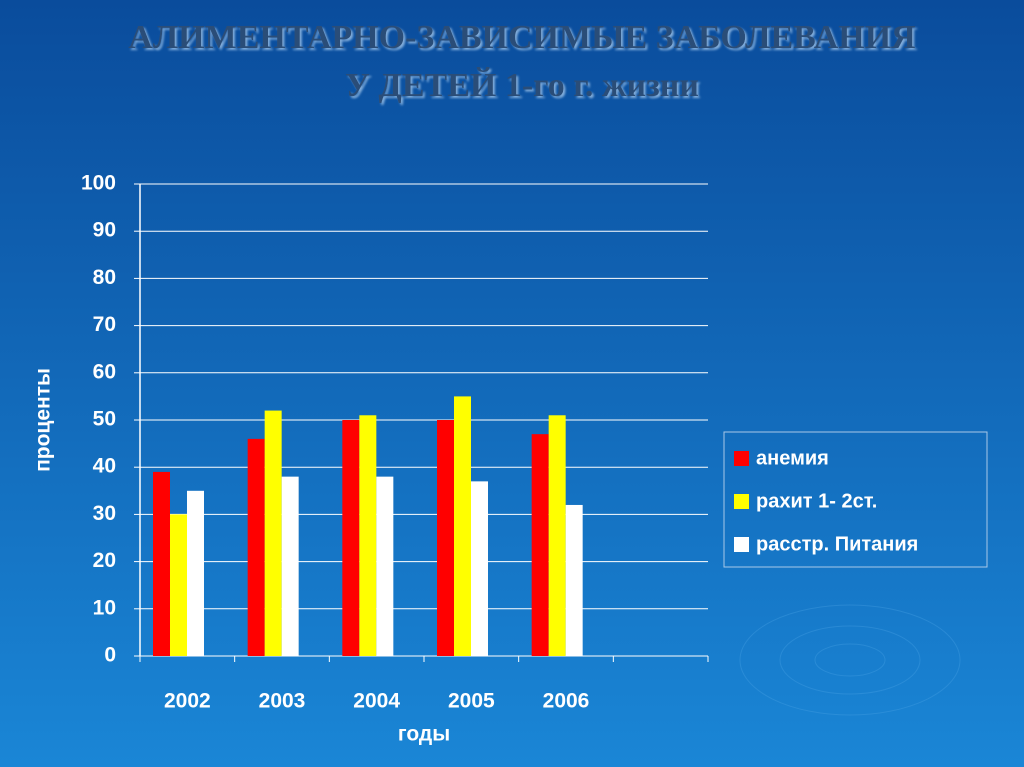 Image resolution: width=1024 pixels, height=767 pixels. I want to click on y-tick-label: 40, so click(104, 466).